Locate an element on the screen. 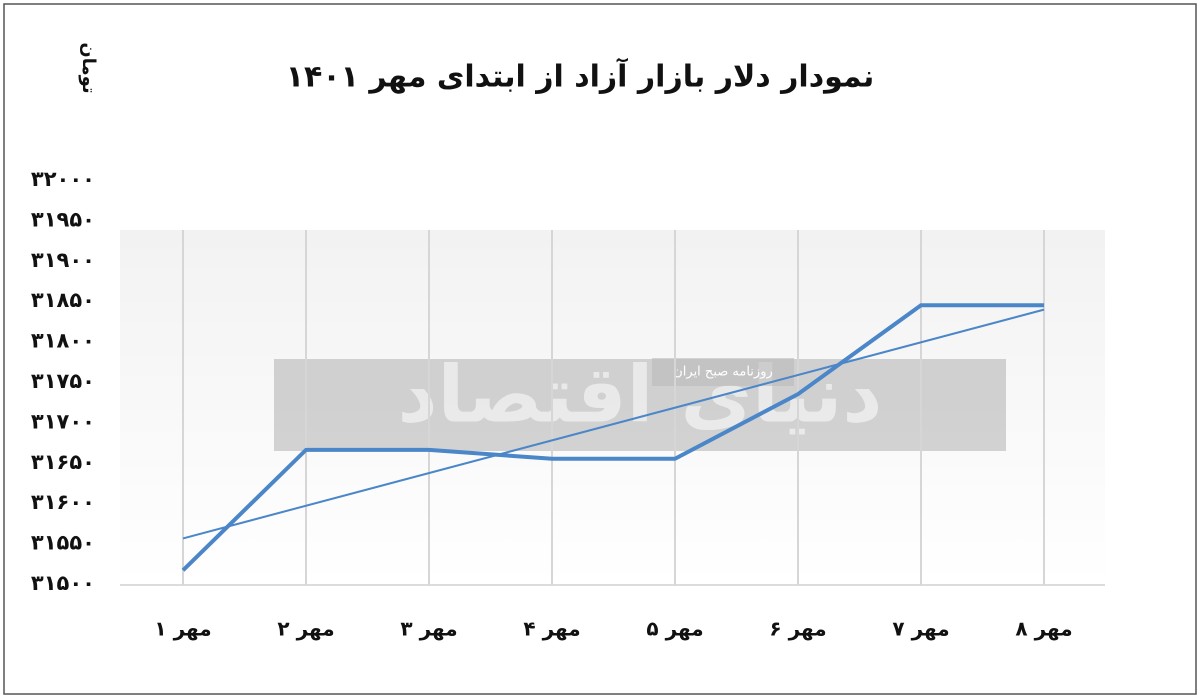  y-tick-label: ۳۱۵۵۰ is located at coordinates (63, 543).